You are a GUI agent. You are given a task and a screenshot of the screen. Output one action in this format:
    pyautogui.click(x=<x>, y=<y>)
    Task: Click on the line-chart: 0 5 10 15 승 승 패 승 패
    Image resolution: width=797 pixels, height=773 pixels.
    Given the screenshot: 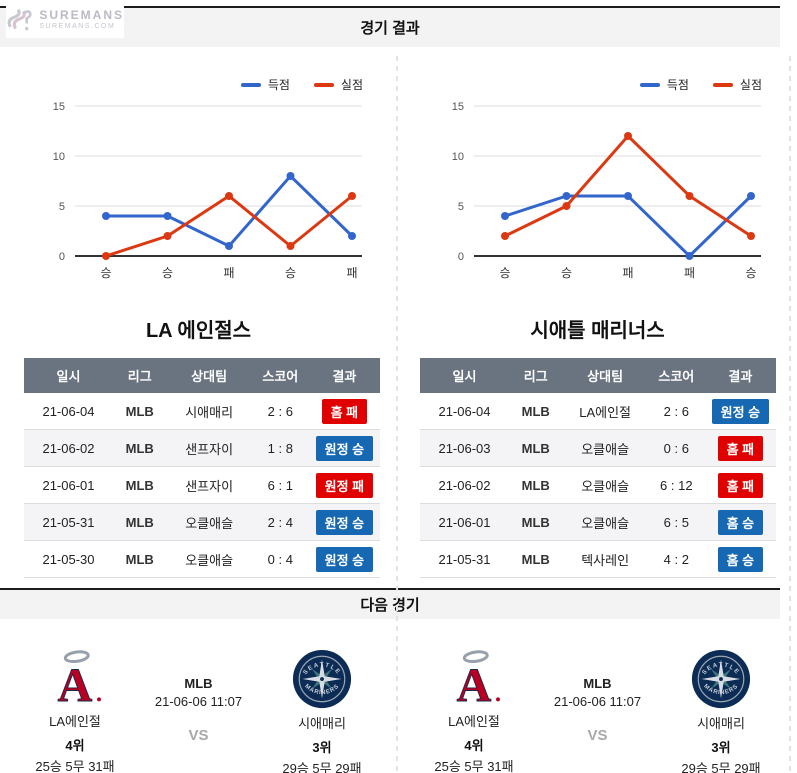 What is the action you would take?
    pyautogui.click(x=207, y=190)
    